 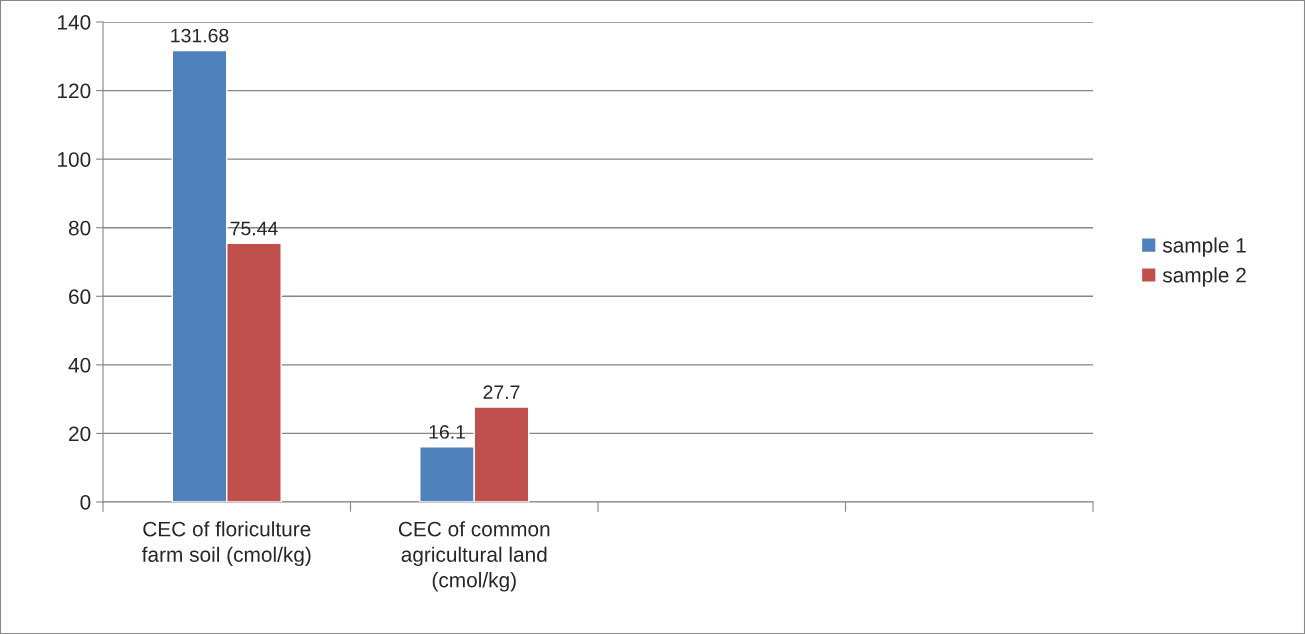 I want to click on data-label: 27.7, so click(x=501, y=392).